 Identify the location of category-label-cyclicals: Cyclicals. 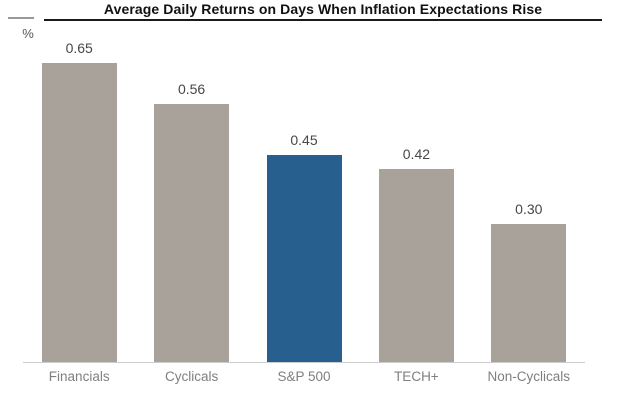
(191, 376).